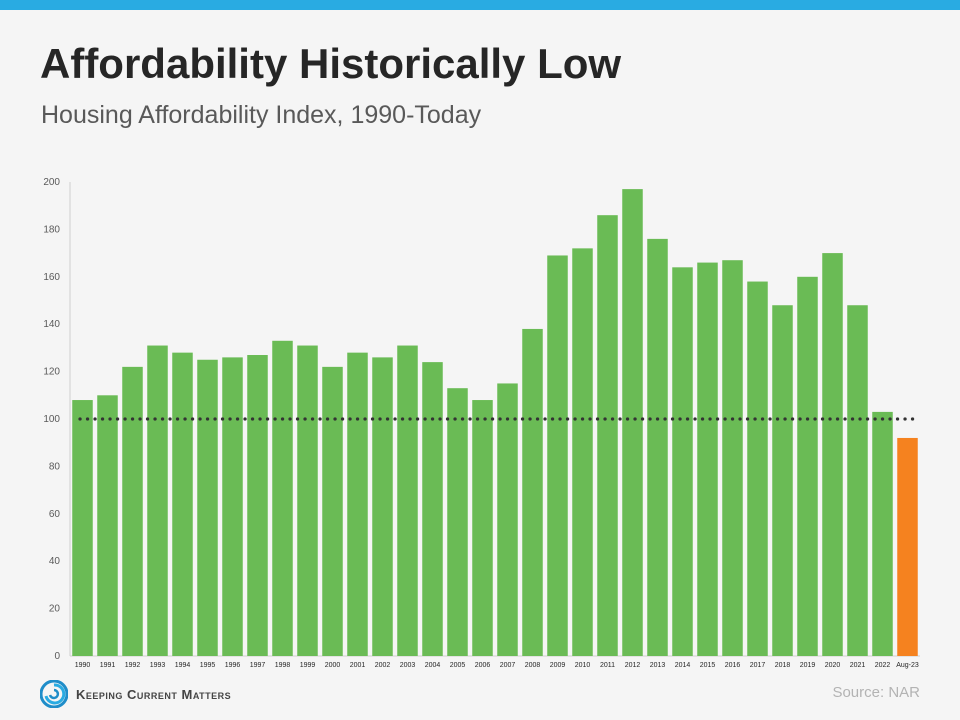 This screenshot has height=720, width=960. What do you see at coordinates (51, 277) in the screenshot?
I see `y-tick-label: 160` at bounding box center [51, 277].